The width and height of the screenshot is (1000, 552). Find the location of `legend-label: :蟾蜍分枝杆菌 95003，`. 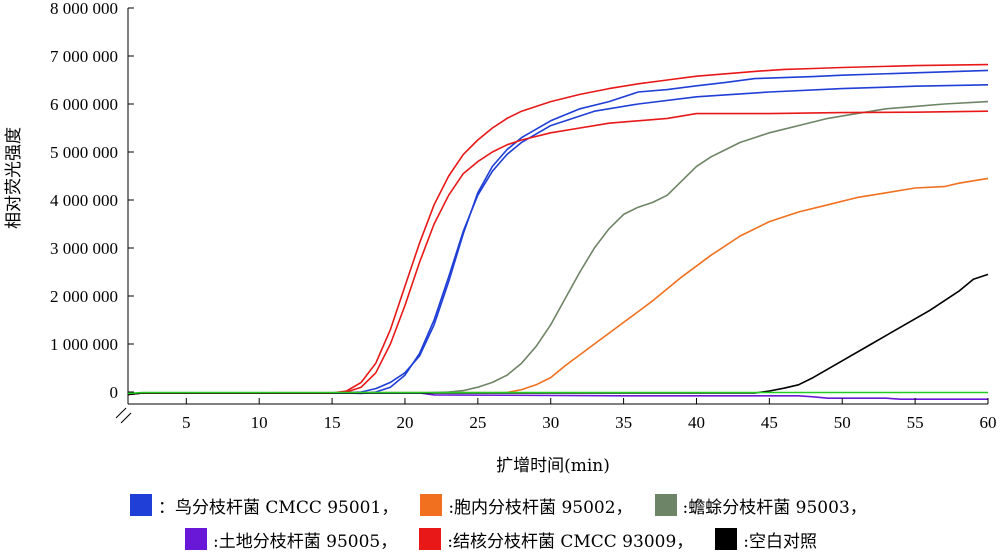

legend-label: :蟾蜍分枝杆菌 95003， is located at coordinates (774, 507).